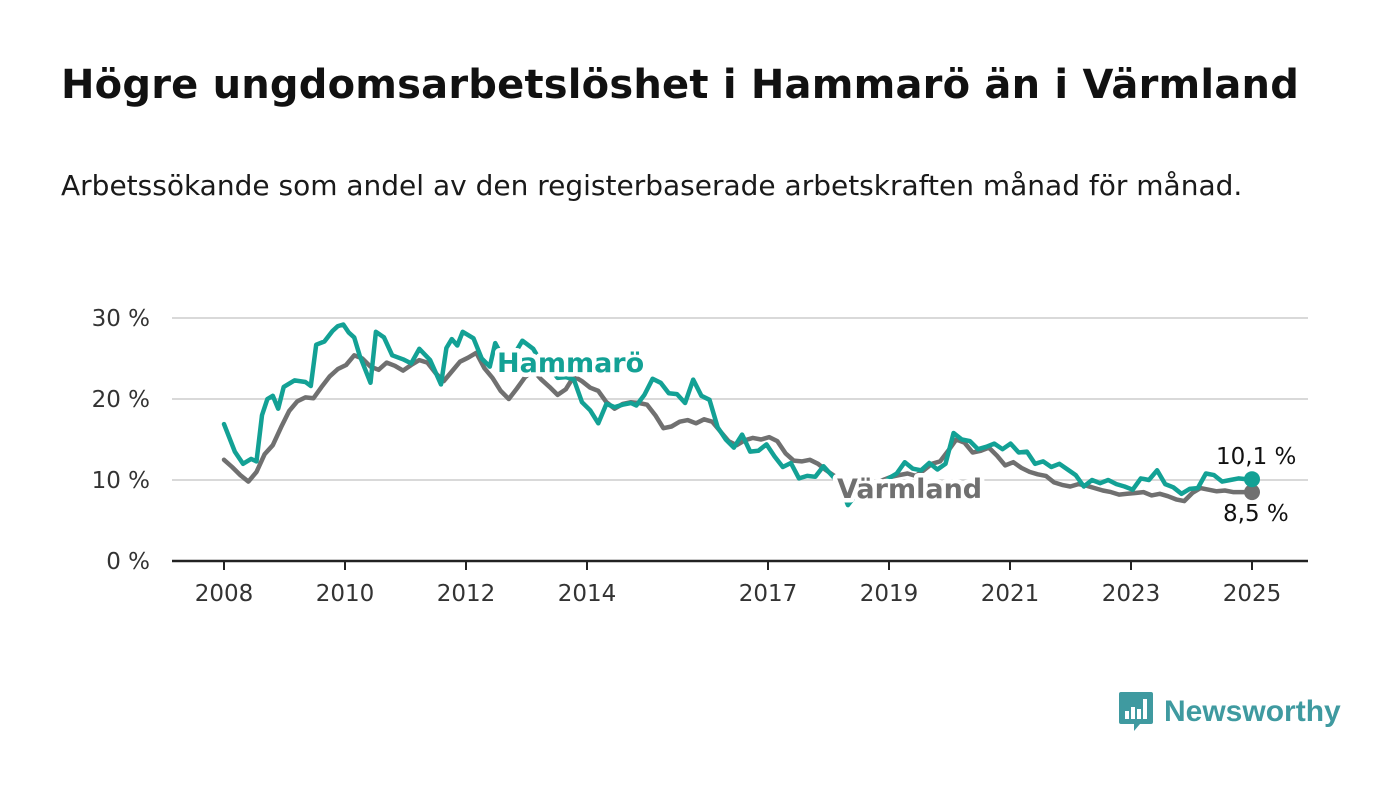 This screenshot has height=794, width=1400. I want to click on brand-name: Newsworthy, so click(1252, 711).